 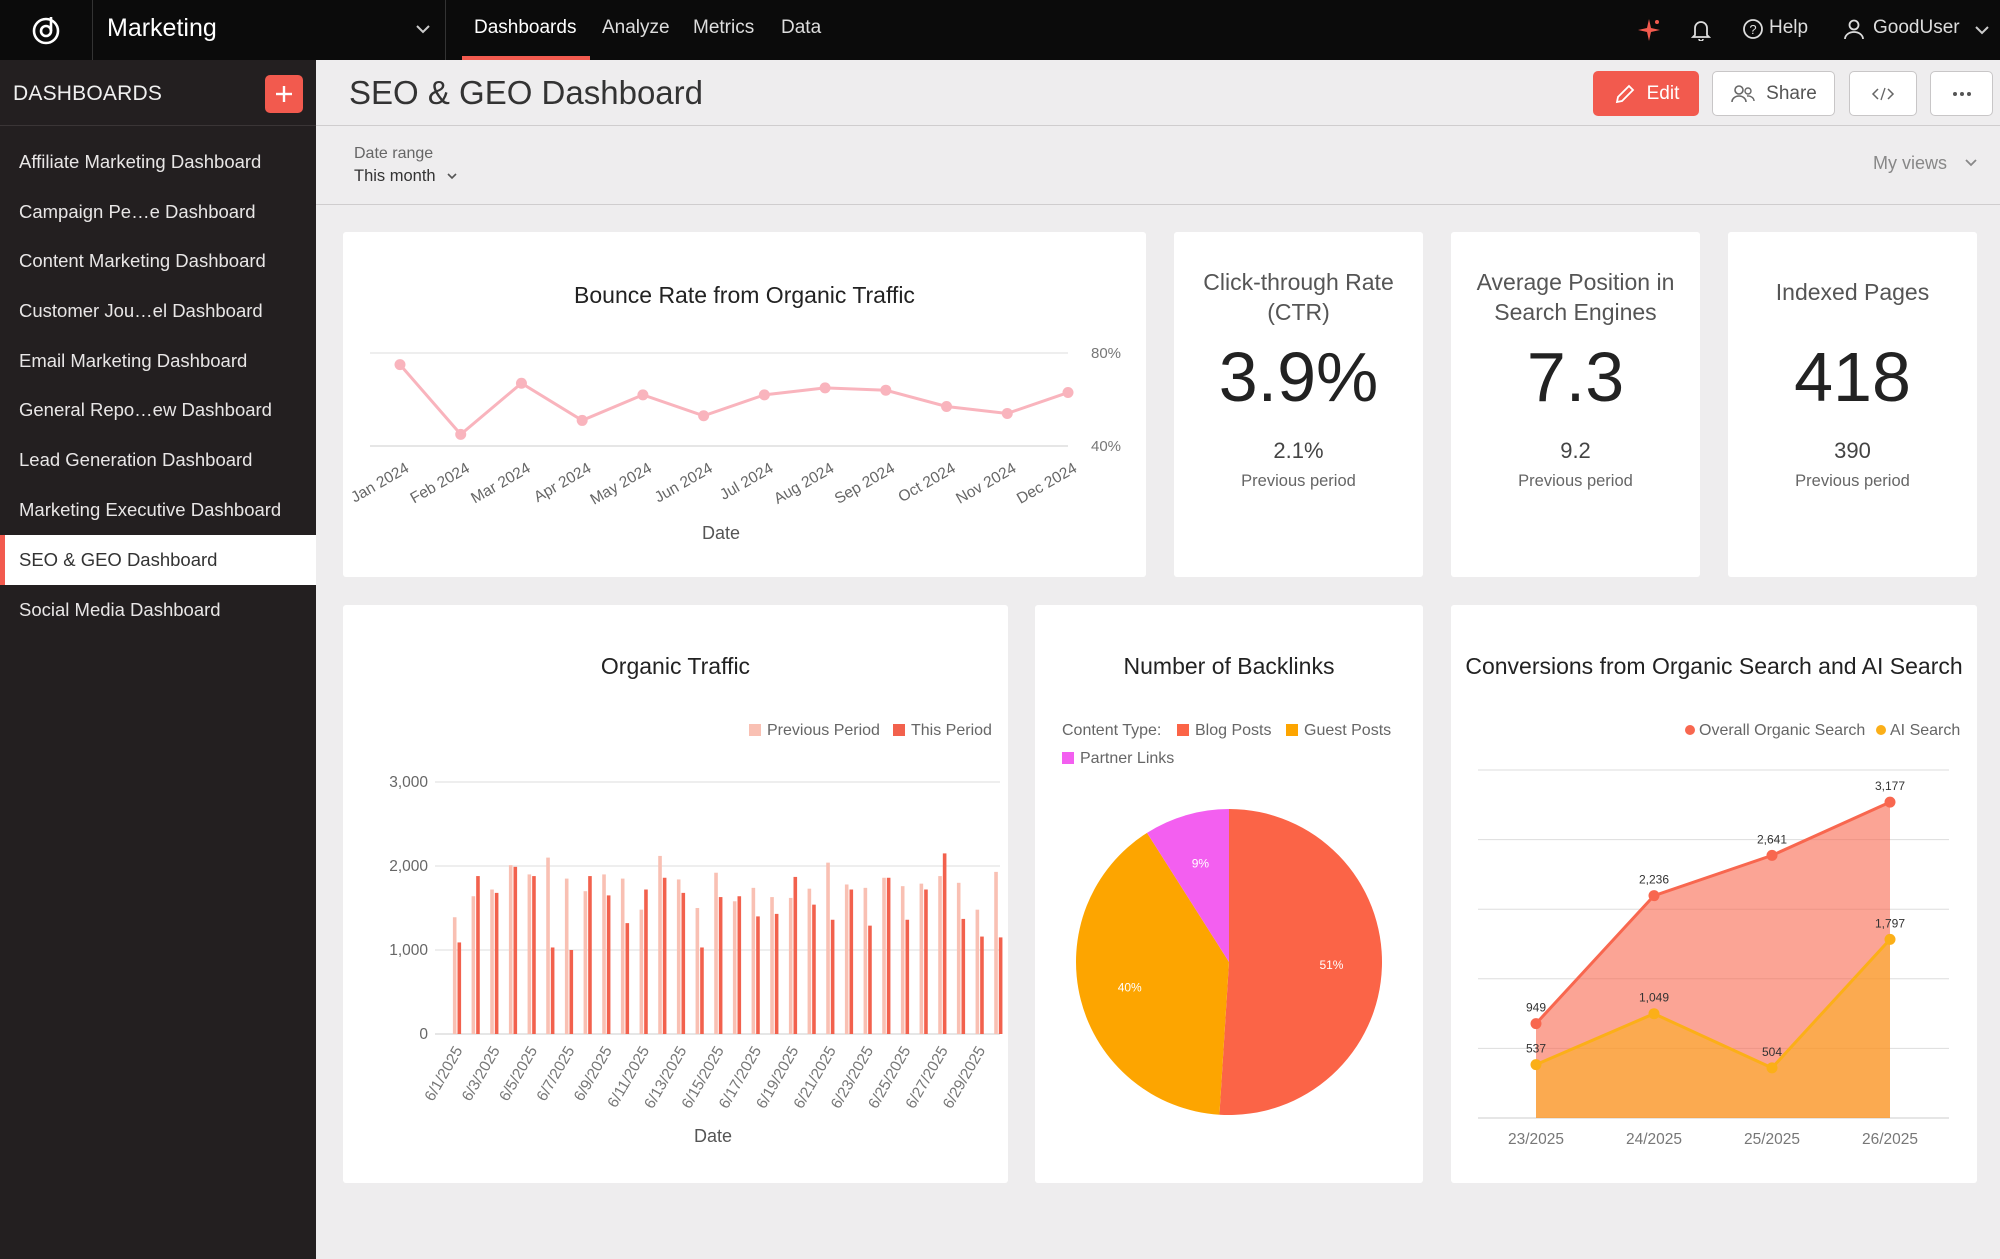 What do you see at coordinates (1772, 1139) in the screenshot?
I see `x-tick-label: 25/2025` at bounding box center [1772, 1139].